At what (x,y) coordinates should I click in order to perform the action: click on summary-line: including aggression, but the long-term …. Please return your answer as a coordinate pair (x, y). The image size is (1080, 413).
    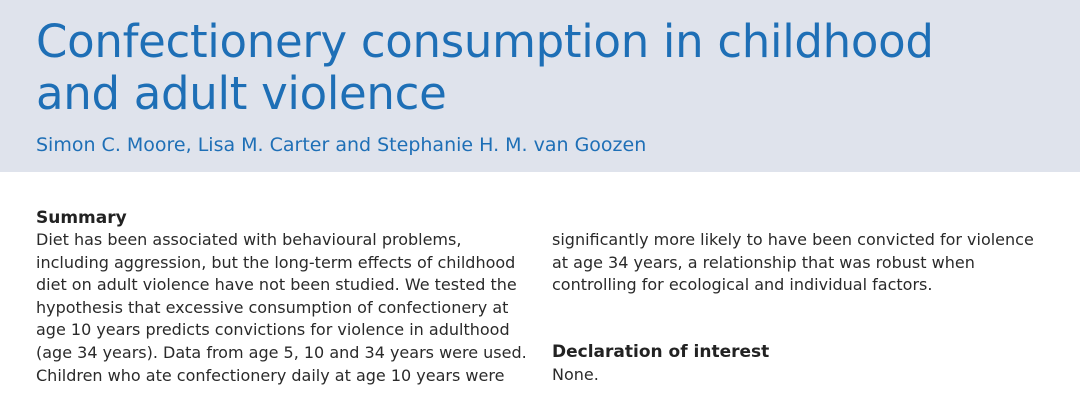
    Looking at the image, I should click on (276, 262).